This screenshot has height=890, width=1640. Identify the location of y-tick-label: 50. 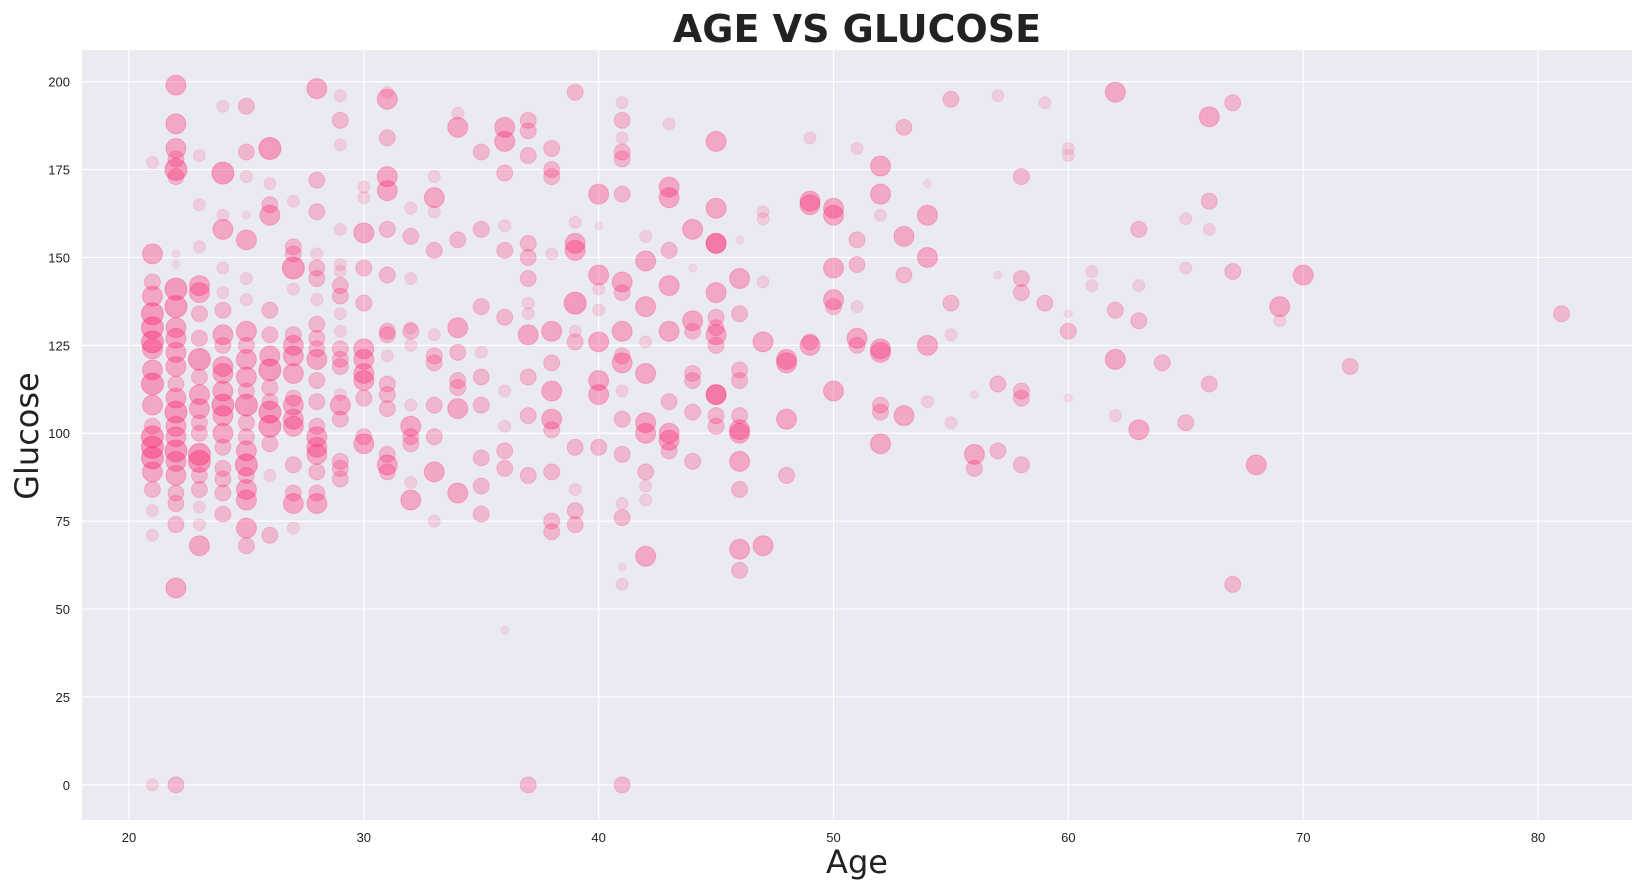
(63, 609).